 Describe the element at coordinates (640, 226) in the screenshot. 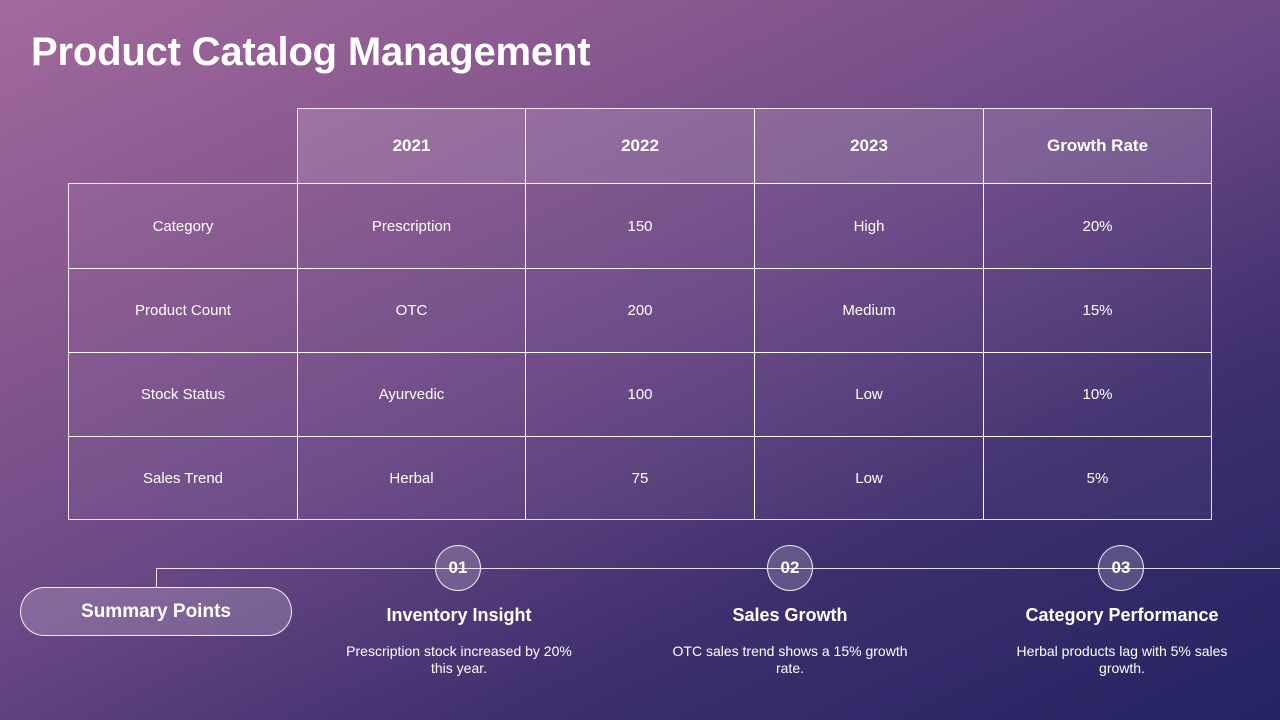

I see `table-cell: 150` at that location.